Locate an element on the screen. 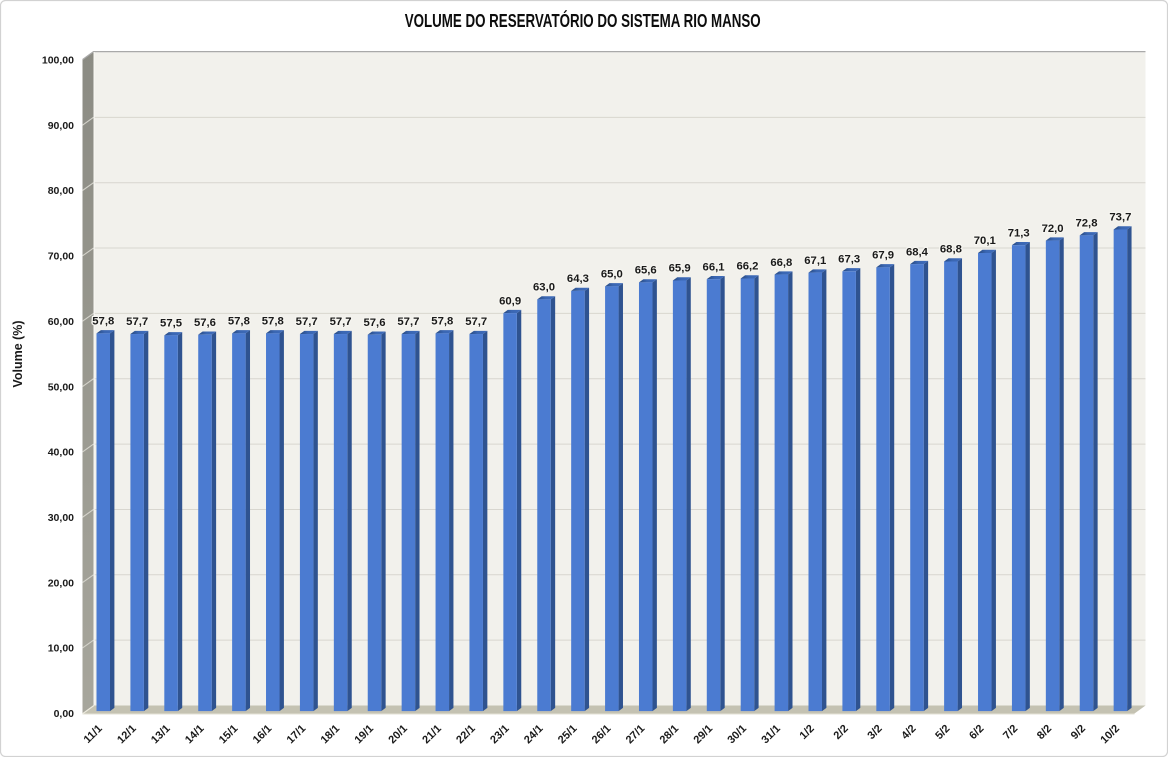 This screenshot has height=762, width=1168. svg-text: 80,00 is located at coordinates (61, 191).